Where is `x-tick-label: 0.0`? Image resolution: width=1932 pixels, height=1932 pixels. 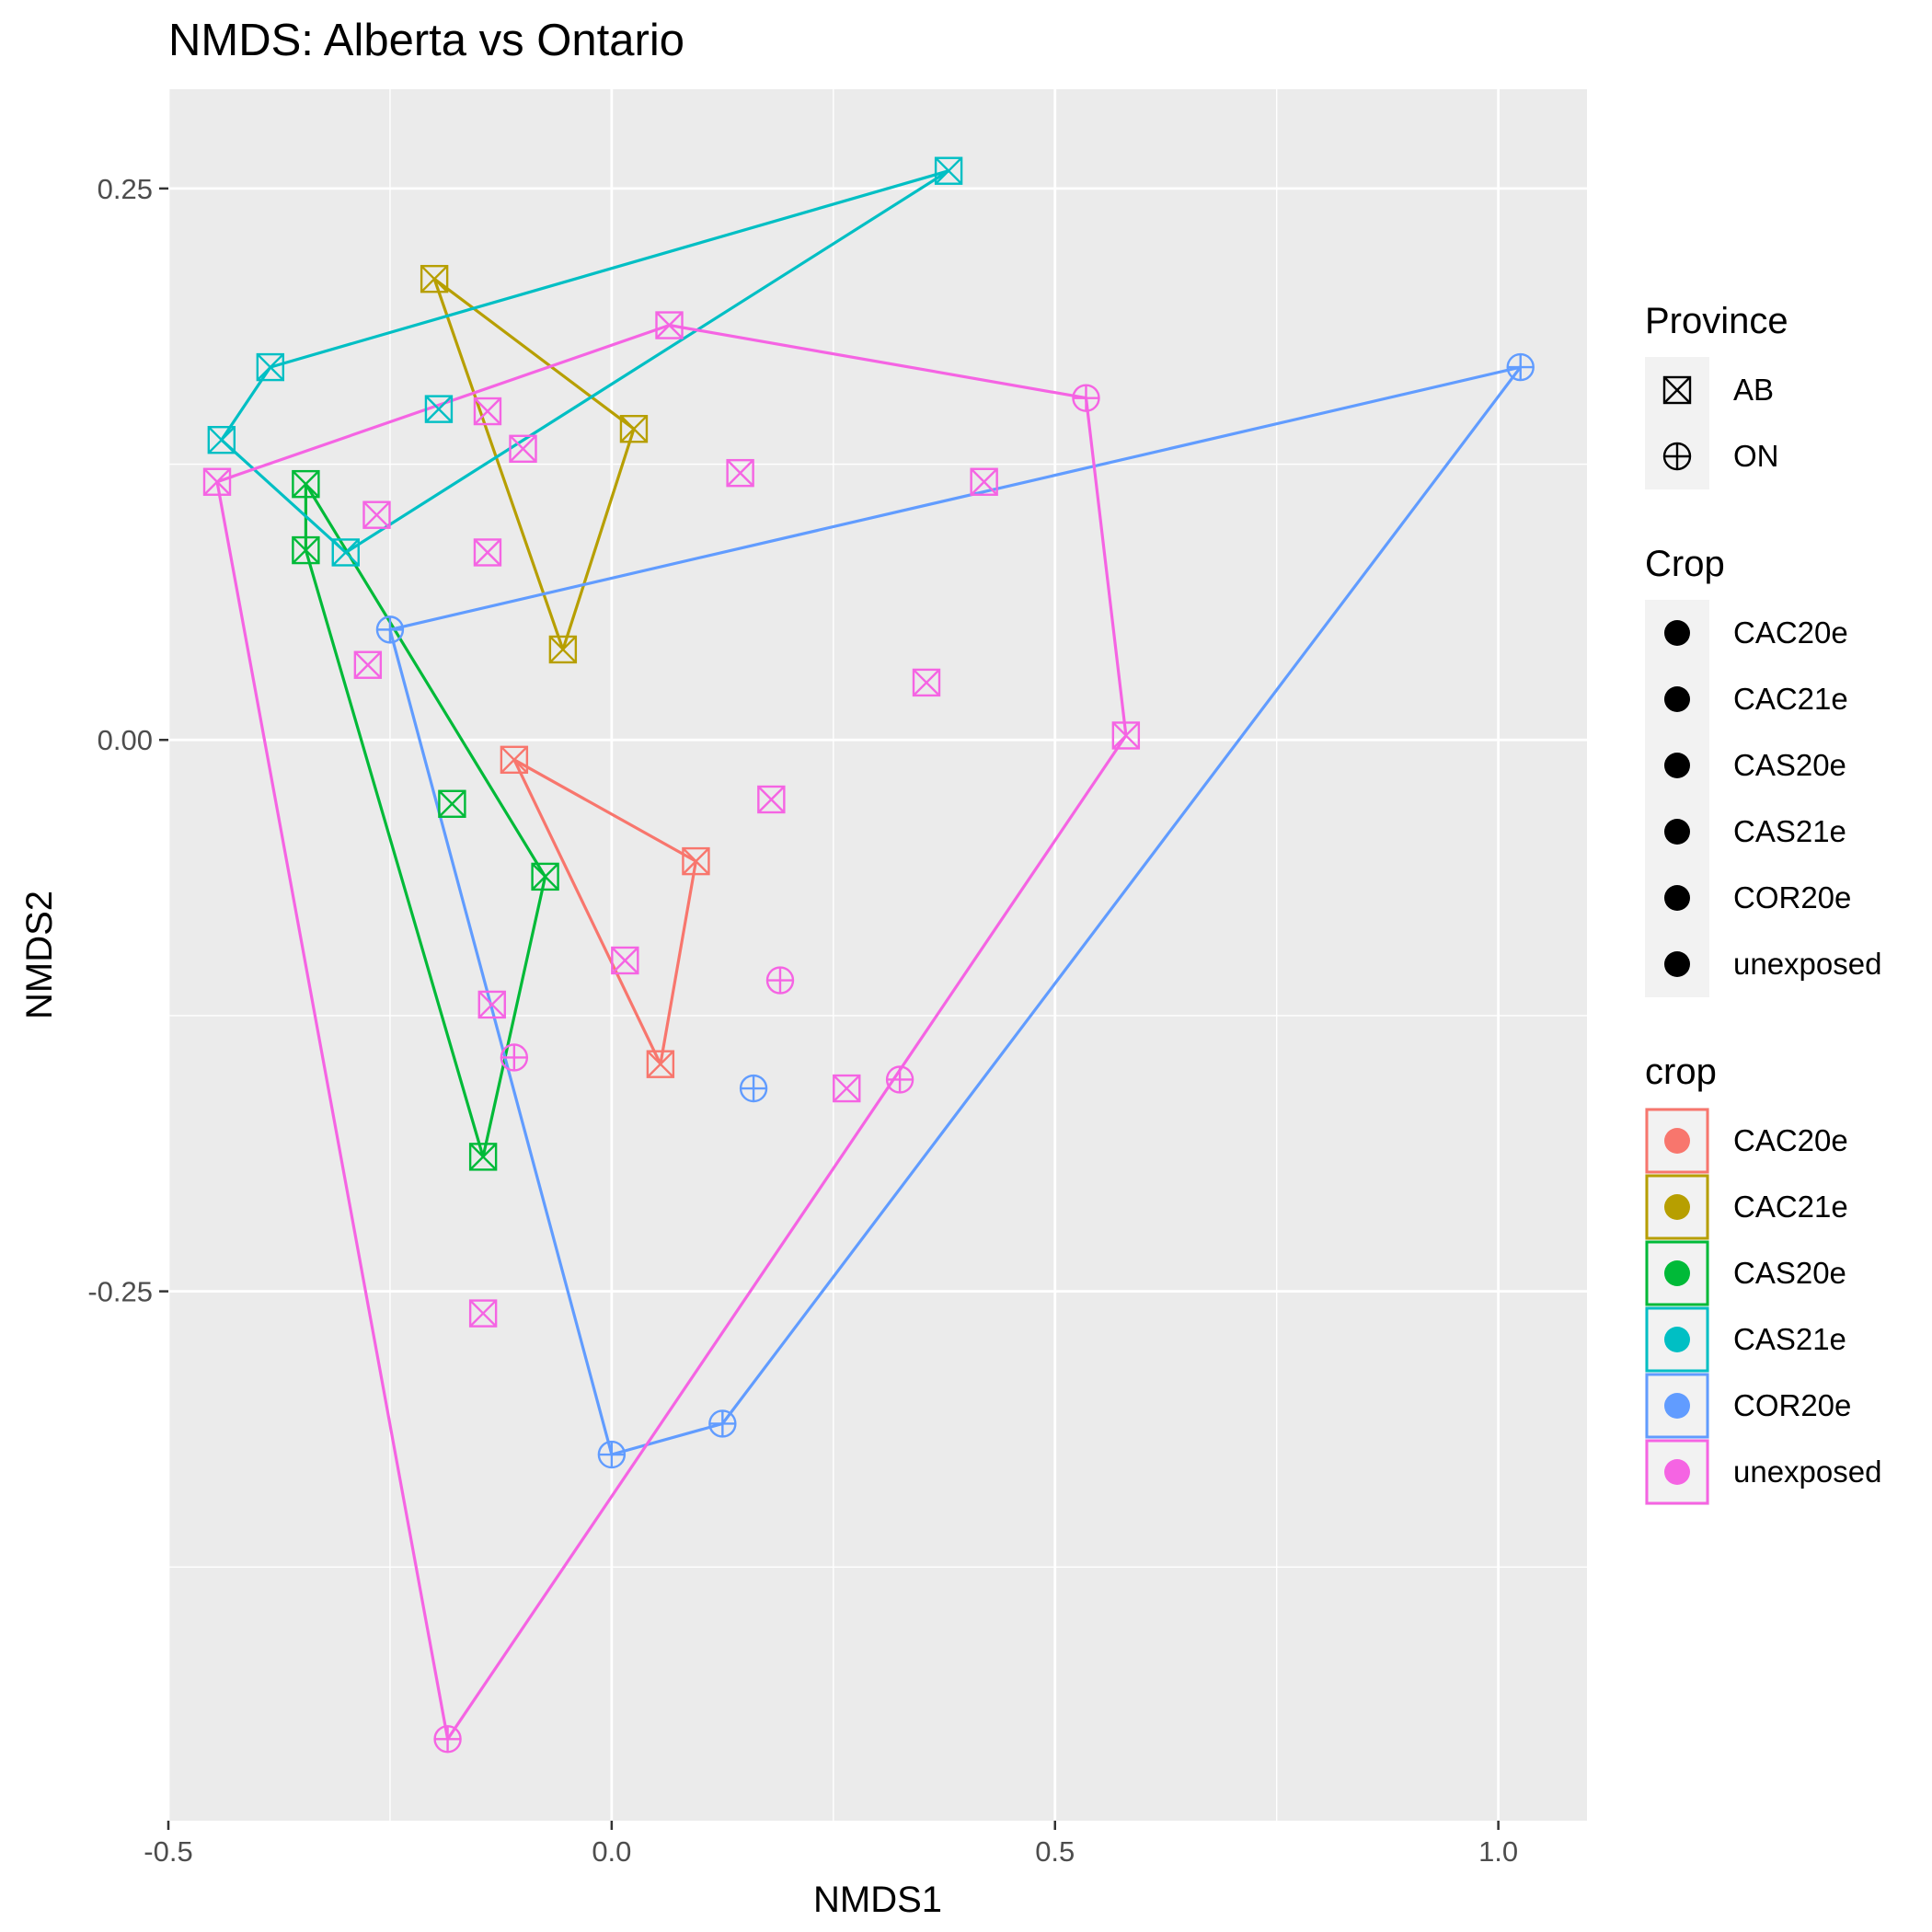
x-tick-label: 0.0 is located at coordinates (611, 1851).